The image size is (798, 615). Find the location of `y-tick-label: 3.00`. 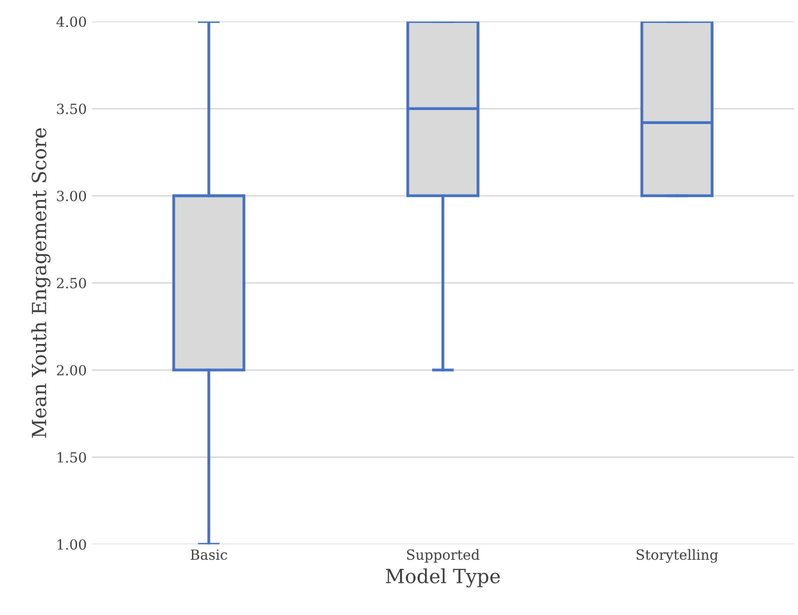

y-tick-label: 3.00 is located at coordinates (71, 196).